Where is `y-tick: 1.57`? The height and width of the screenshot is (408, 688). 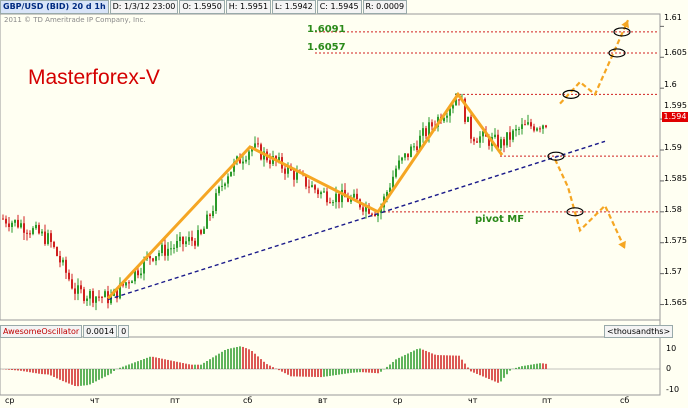 y-tick: 1.57 is located at coordinates (673, 271).